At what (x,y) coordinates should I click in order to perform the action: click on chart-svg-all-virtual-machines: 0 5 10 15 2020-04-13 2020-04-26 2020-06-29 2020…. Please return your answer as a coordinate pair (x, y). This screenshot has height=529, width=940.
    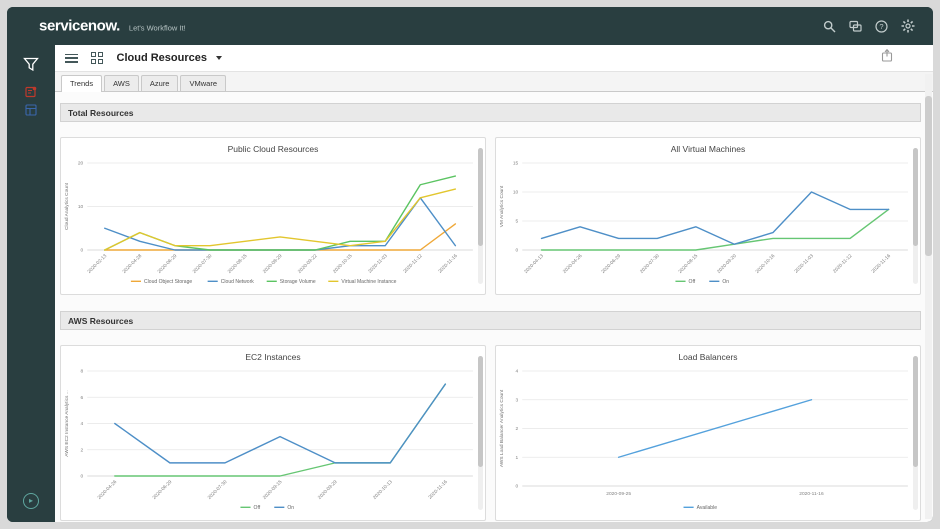
    Looking at the image, I should click on (708, 222).